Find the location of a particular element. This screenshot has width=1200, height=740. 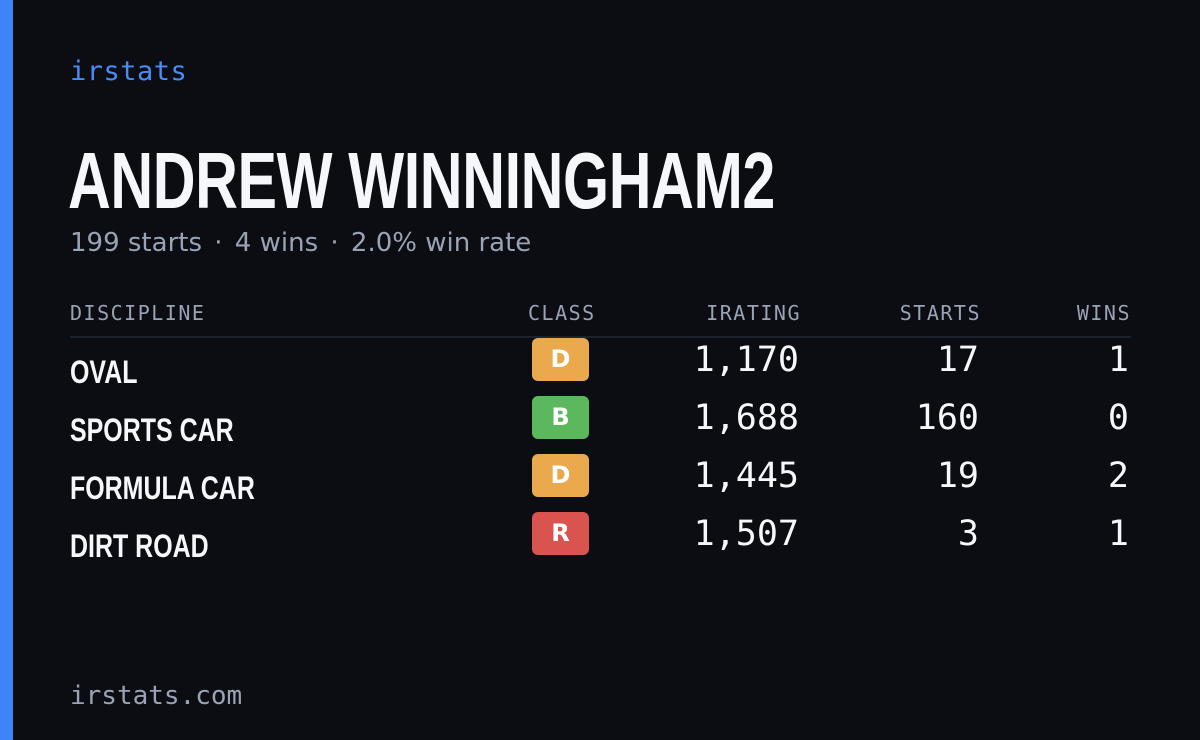

header-wins: WINS is located at coordinates (1103, 313).